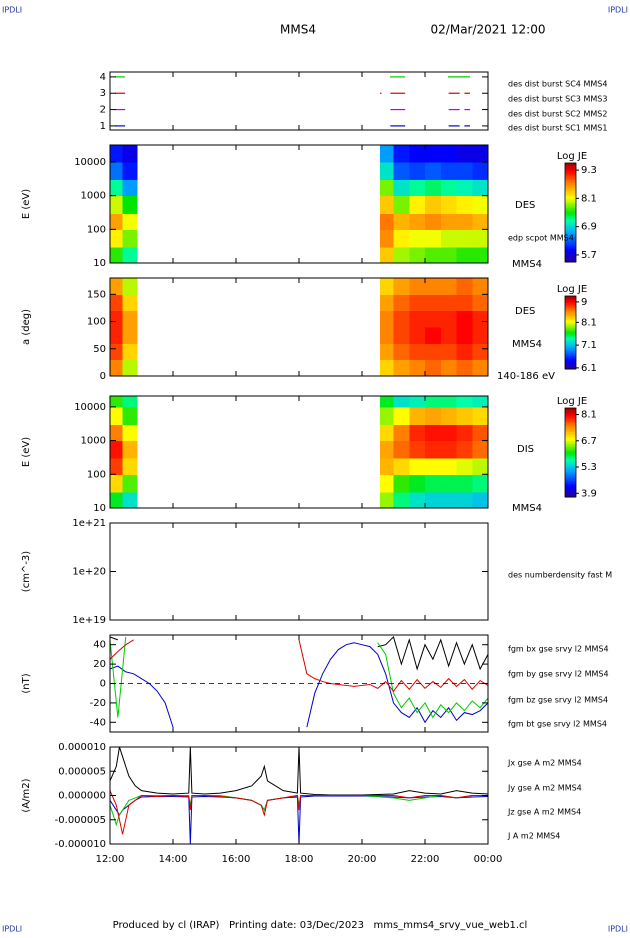  Describe the element at coordinates (558, 649) in the screenshot. I see `legend-entry: fgm bx gse srvy l2 MMS4` at that location.